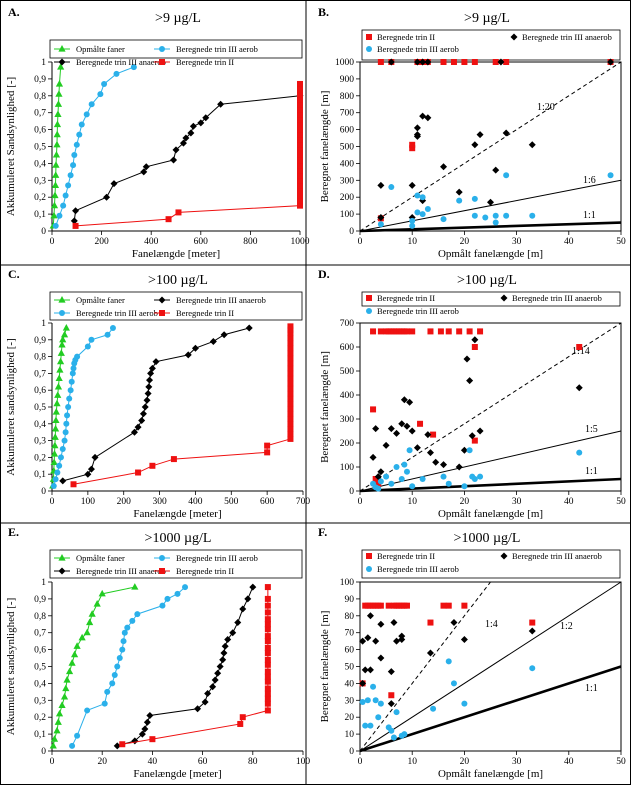 Image resolution: width=631 pixels, height=785 pixels. Describe the element at coordinates (11, 406) in the screenshot. I see `y-axis-label: Akkumuleret sandsynlighed [-]` at that location.